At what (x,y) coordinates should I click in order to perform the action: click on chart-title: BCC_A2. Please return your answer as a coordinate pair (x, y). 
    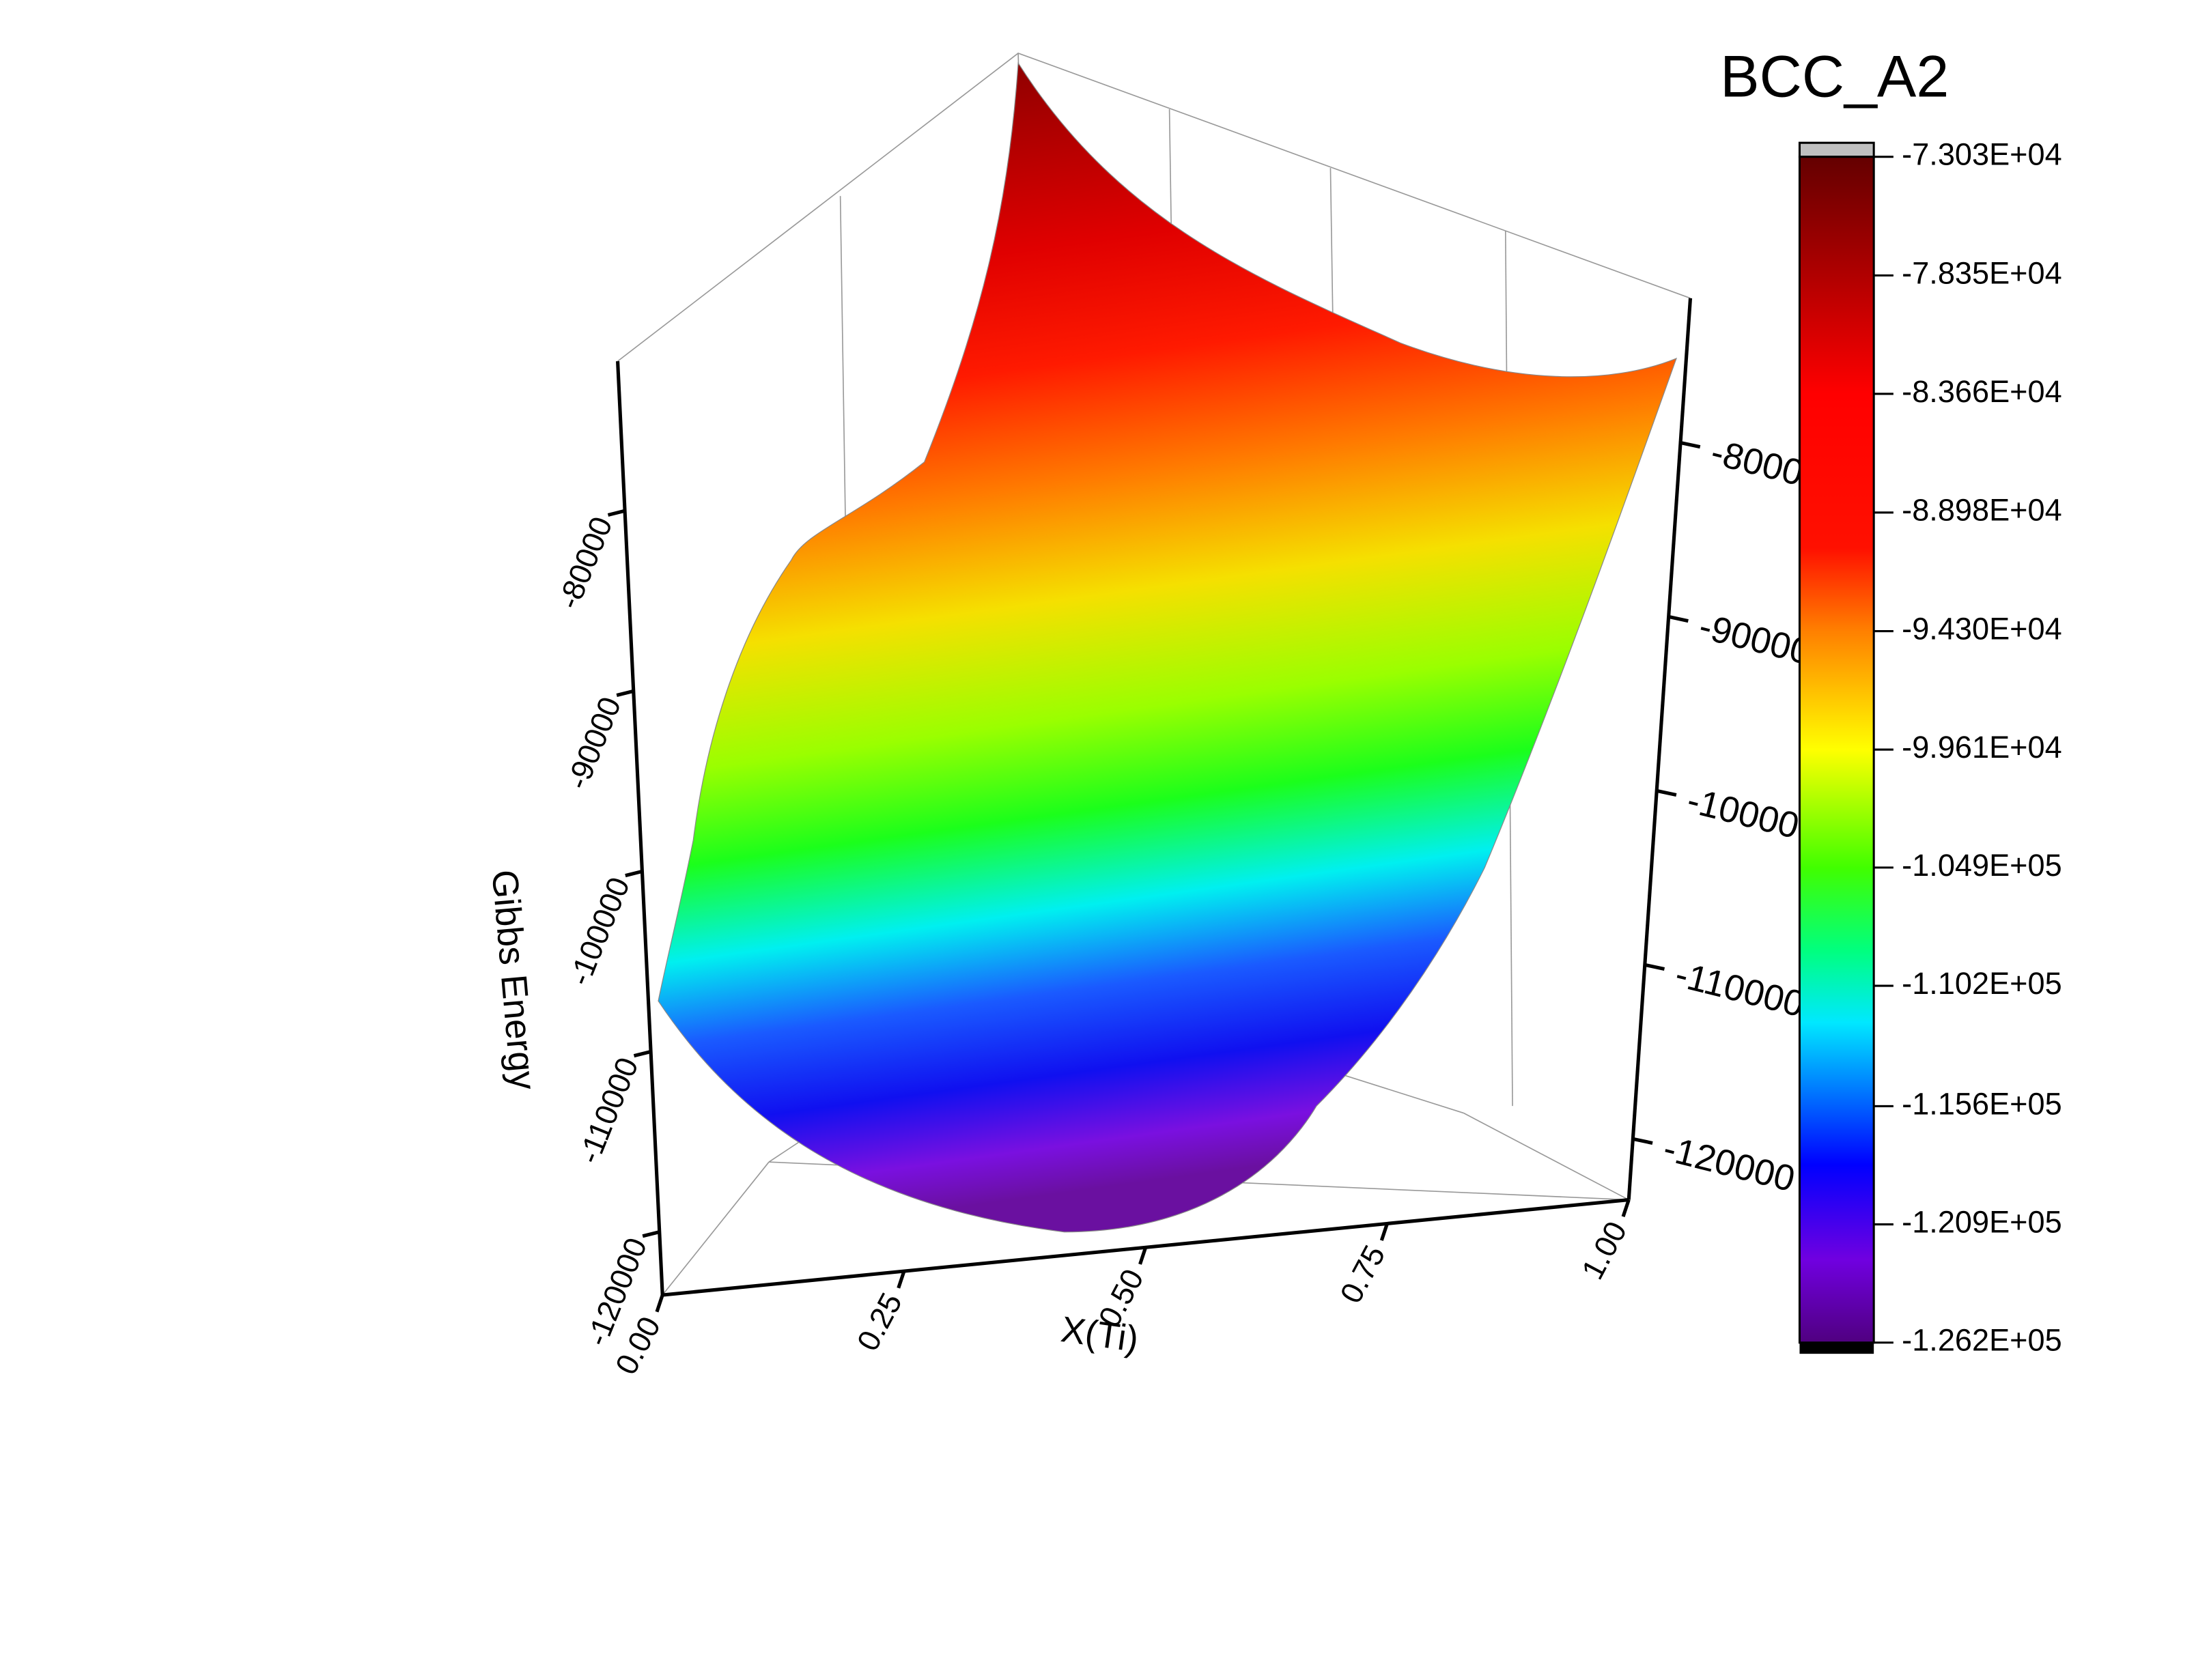
    Looking at the image, I should click on (1835, 77).